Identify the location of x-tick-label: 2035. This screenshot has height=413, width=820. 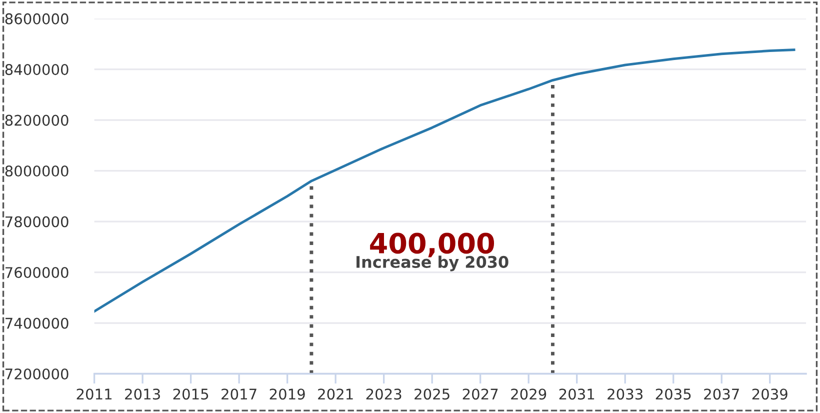
(673, 394).